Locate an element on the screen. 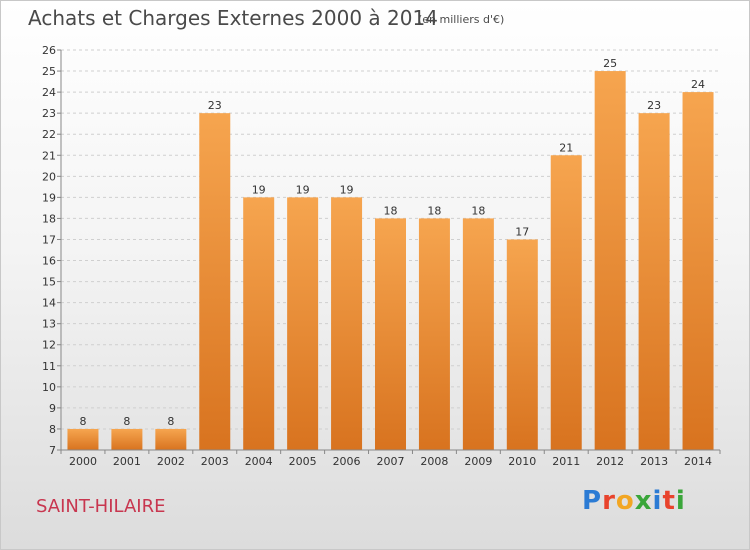  y-tick-label: 18 is located at coordinates (49, 218).